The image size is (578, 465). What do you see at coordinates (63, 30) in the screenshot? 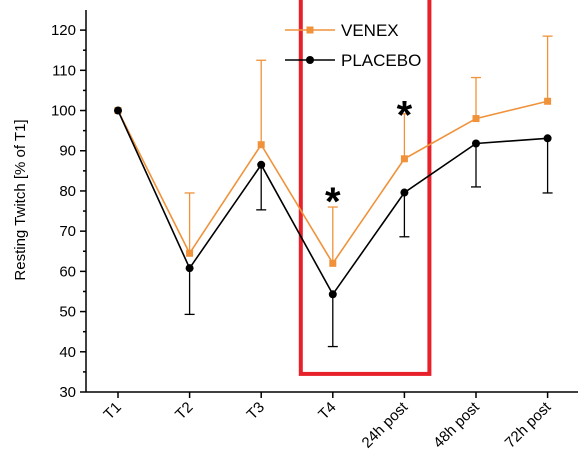
I see `y-tick-label: 120` at bounding box center [63, 30].